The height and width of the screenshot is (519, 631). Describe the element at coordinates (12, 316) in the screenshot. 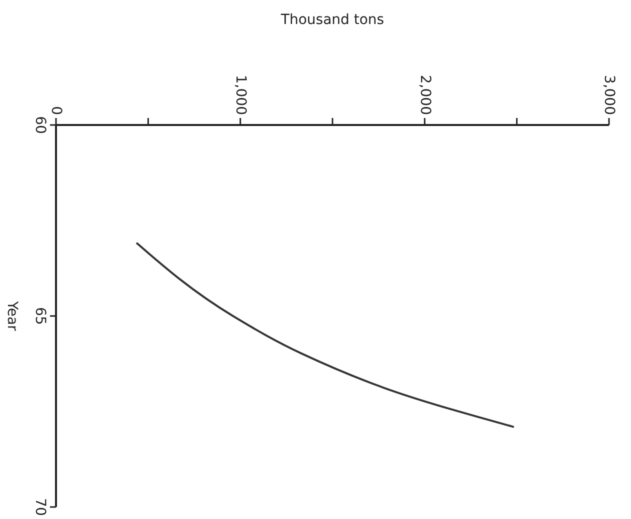

I see `y-axis-title: Year` at that location.